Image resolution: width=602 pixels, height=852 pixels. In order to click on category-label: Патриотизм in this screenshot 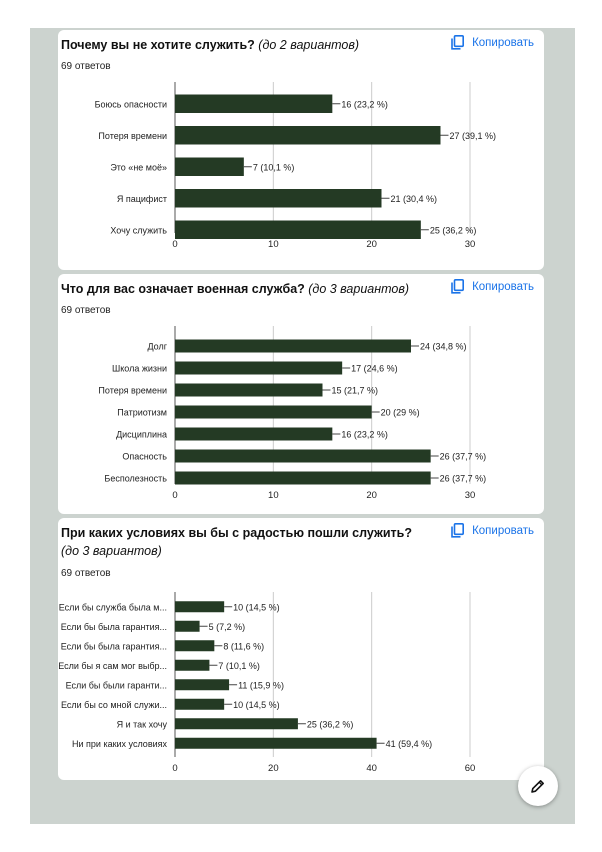, I will do `click(142, 413)`.